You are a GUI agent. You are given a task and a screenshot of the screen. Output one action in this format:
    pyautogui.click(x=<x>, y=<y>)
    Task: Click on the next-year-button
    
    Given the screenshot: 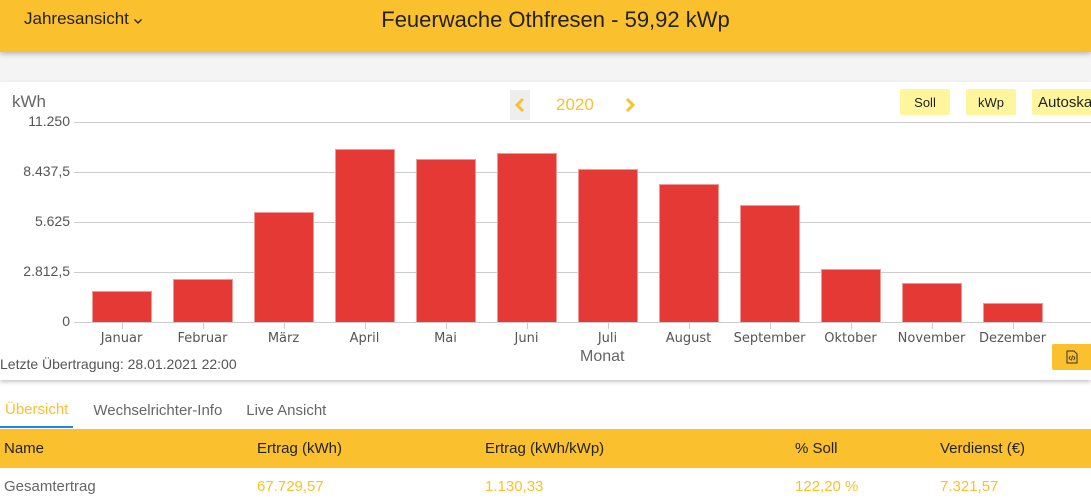 What is the action you would take?
    pyautogui.click(x=630, y=105)
    